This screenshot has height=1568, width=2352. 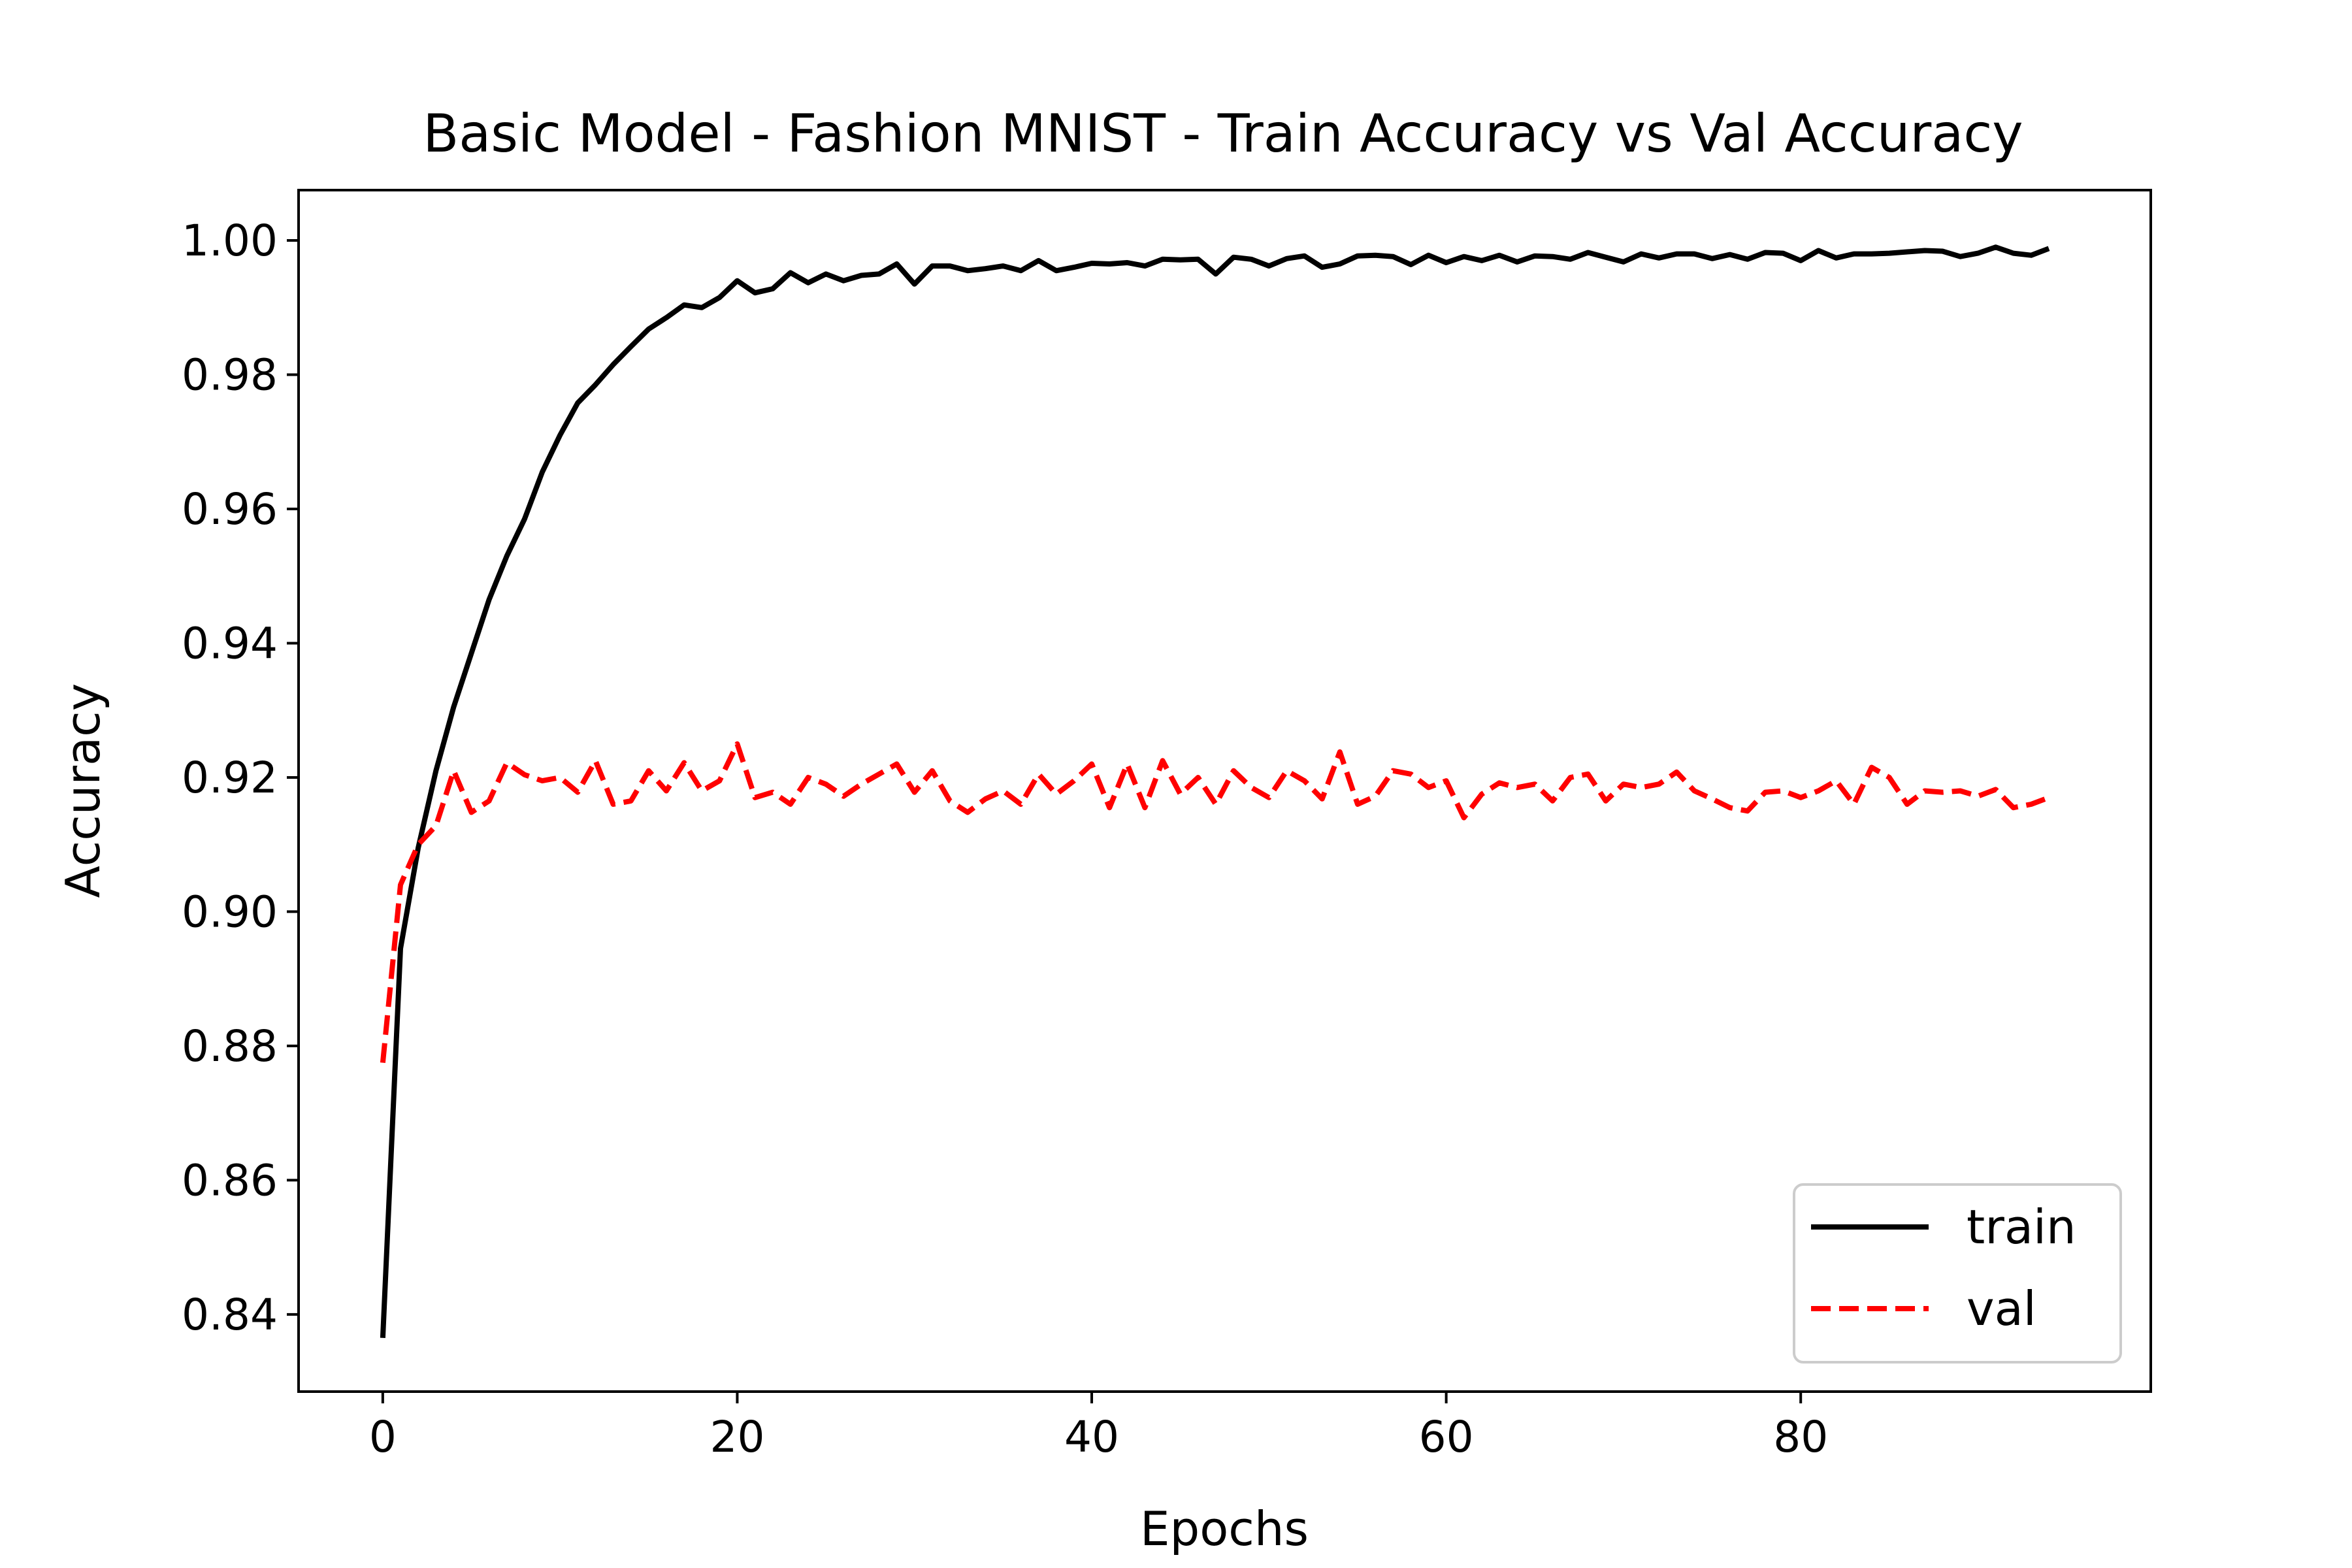 What do you see at coordinates (230, 241) in the screenshot?
I see `y-tick-label: 1.00` at bounding box center [230, 241].